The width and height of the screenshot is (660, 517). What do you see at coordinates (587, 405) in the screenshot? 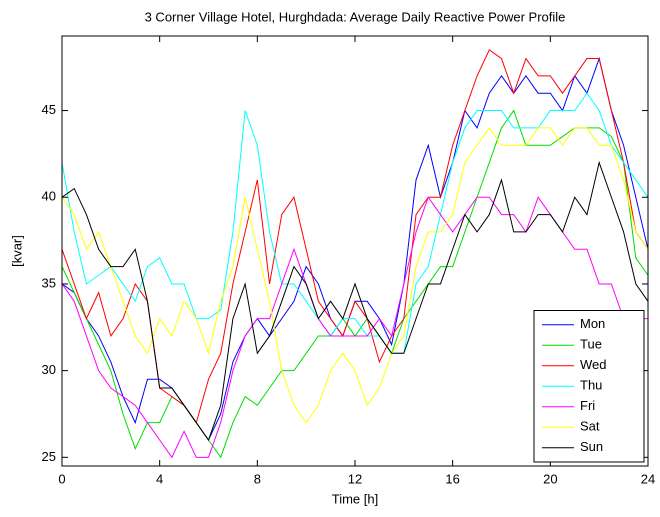
I see `legend-label: Fri` at bounding box center [587, 405].